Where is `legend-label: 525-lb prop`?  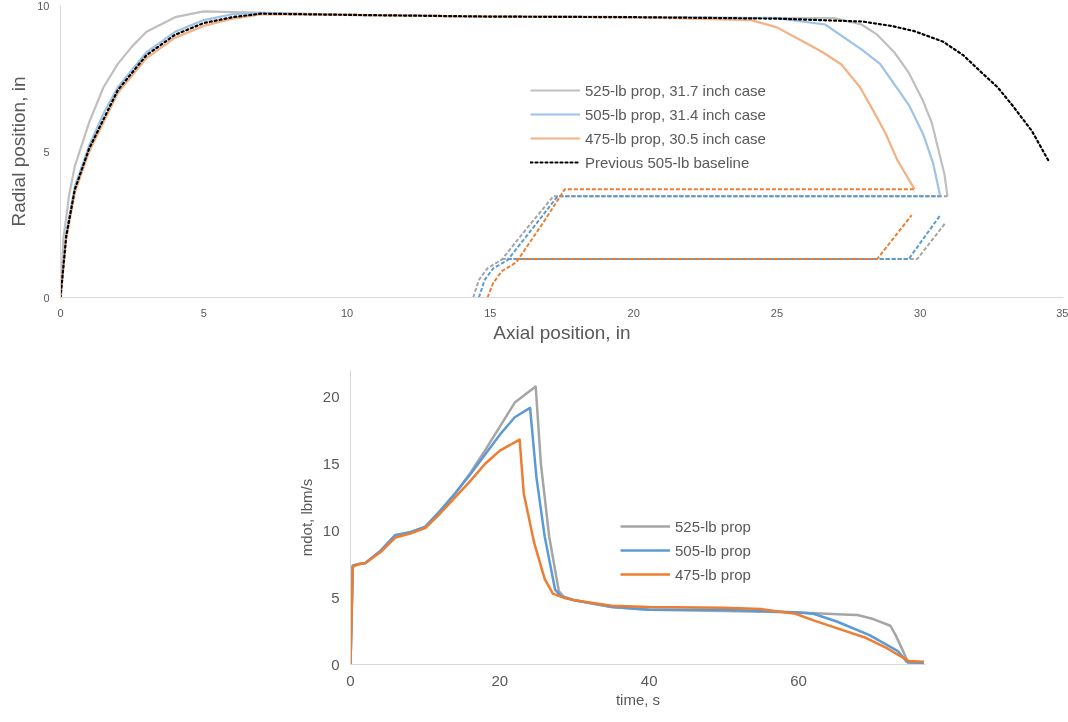 legend-label: 525-lb prop is located at coordinates (713, 526).